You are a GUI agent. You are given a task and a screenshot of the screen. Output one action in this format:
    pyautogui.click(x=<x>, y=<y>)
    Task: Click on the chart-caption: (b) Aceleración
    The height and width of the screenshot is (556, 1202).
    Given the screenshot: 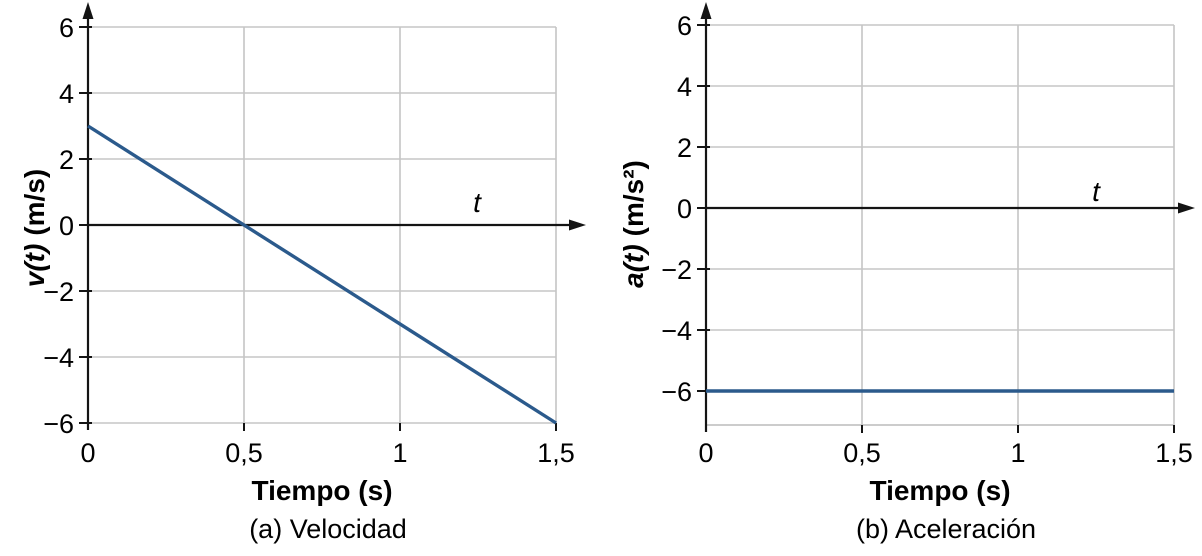 What is the action you would take?
    pyautogui.click(x=946, y=529)
    